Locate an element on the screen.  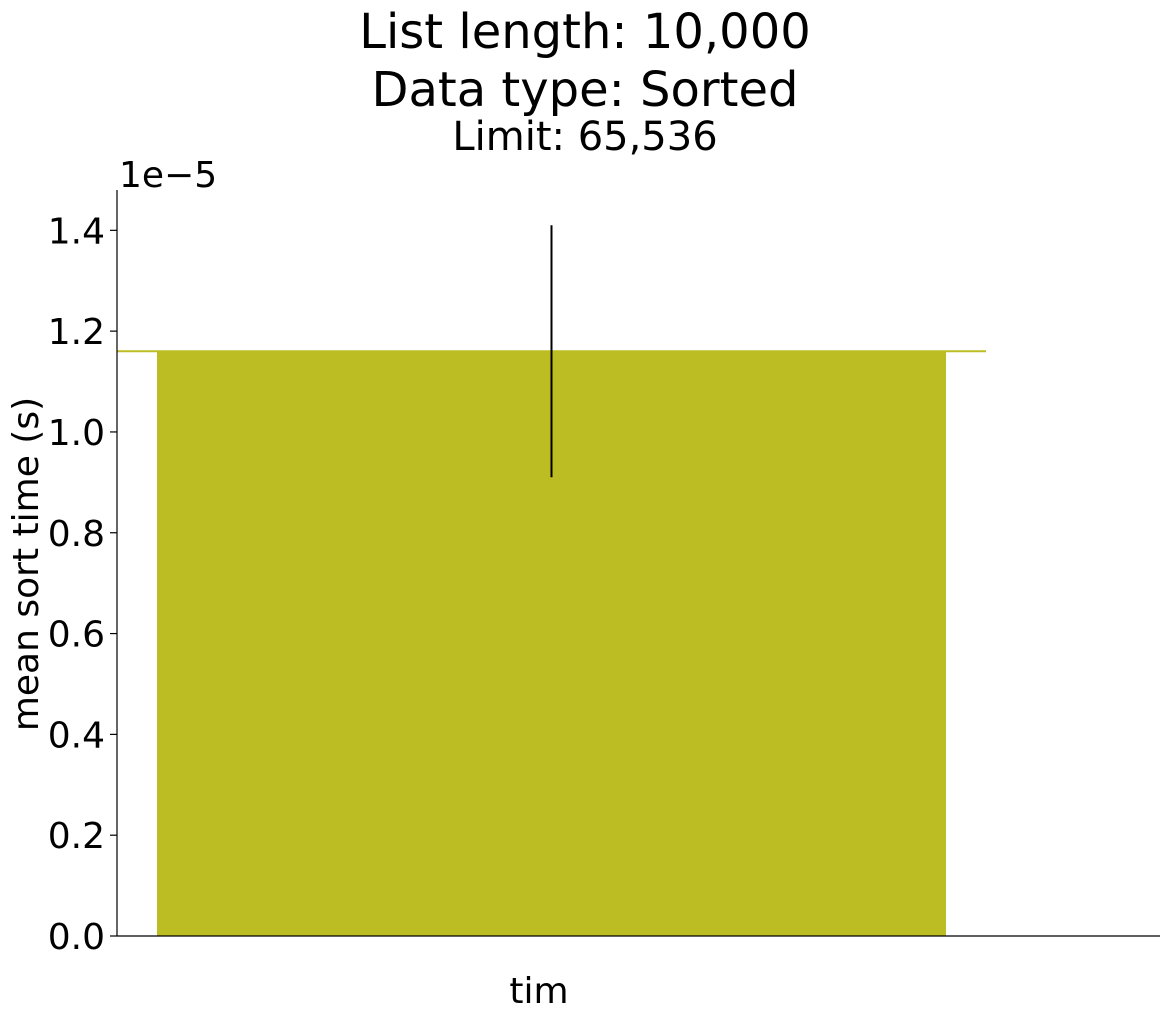
x-tick-label: tim is located at coordinates (538, 991).